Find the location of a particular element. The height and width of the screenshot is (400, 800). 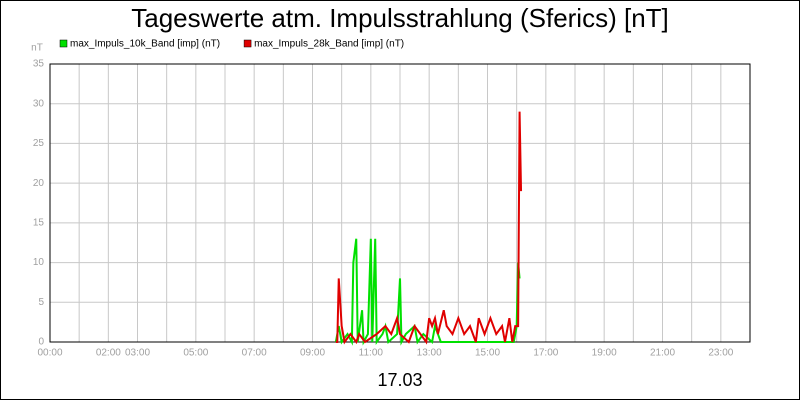

x-tick-label: 17:00 is located at coordinates (545, 353).